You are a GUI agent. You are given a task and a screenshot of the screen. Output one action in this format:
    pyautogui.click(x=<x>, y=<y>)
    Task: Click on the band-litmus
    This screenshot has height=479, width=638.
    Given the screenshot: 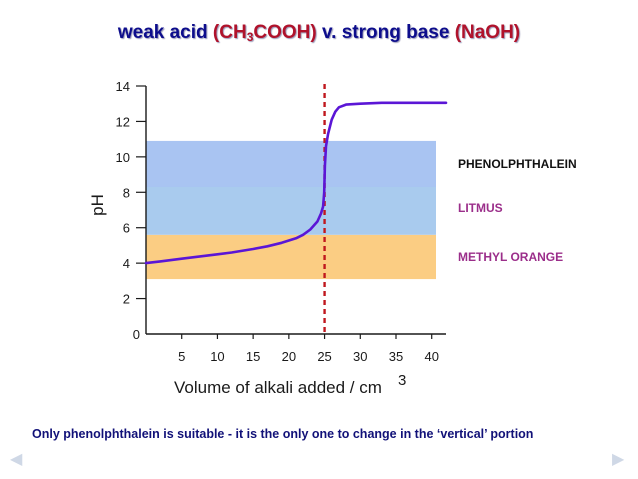 What is the action you would take?
    pyautogui.click(x=291, y=208)
    